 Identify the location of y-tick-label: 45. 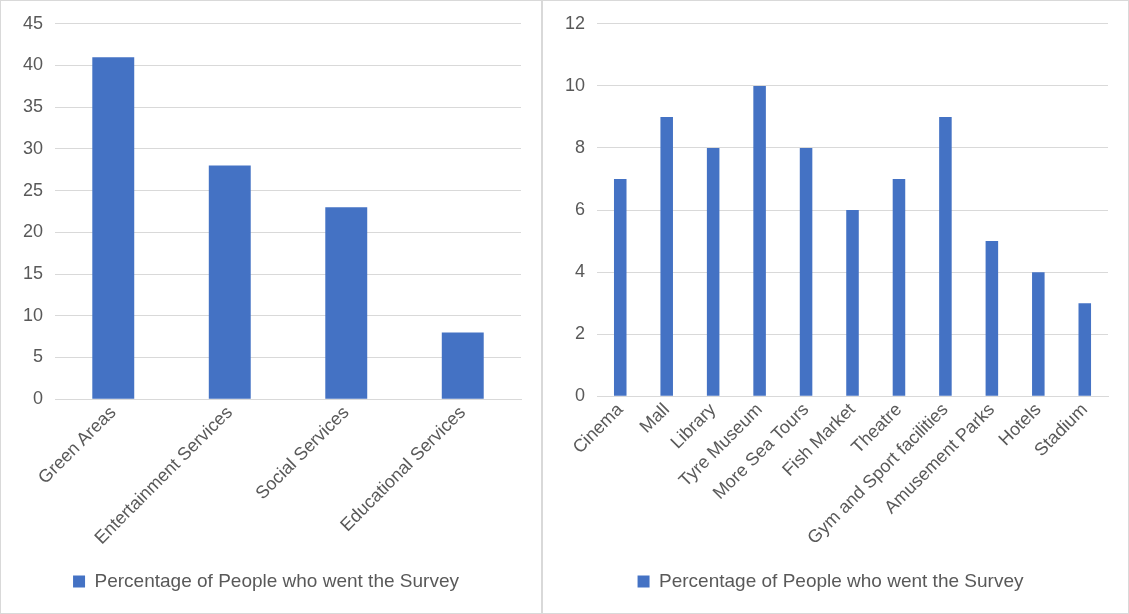
(33, 22).